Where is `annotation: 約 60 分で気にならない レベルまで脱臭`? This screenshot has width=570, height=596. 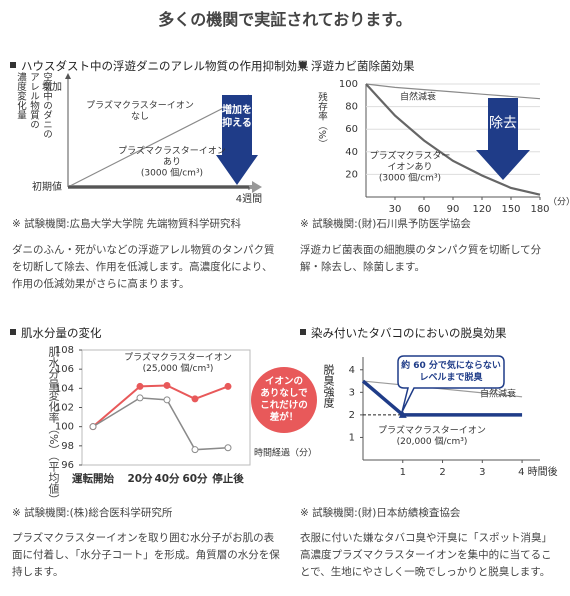 annotation: 約 60 分で気にならない レベルまで脱臭 is located at coordinates (451, 372).